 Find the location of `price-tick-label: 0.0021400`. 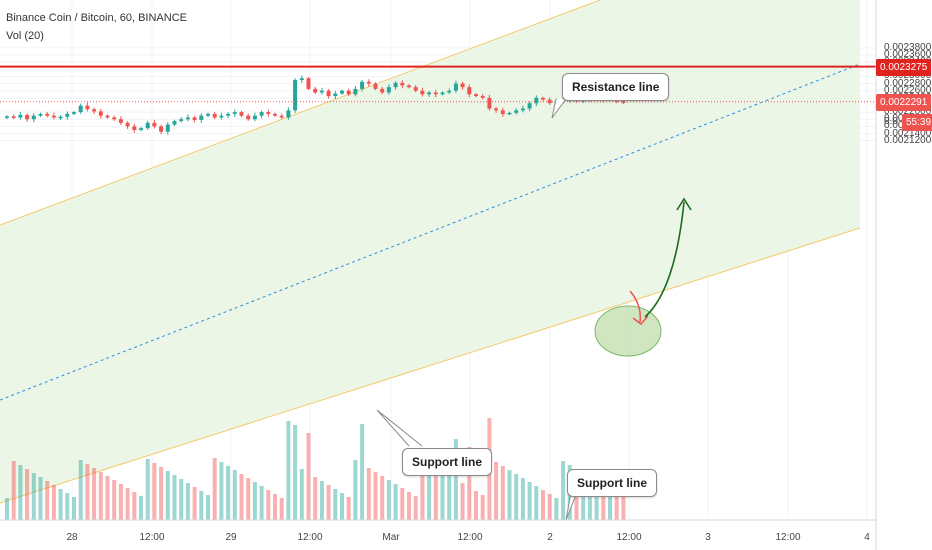

price-tick-label: 0.0021400 is located at coordinates (908, 133).